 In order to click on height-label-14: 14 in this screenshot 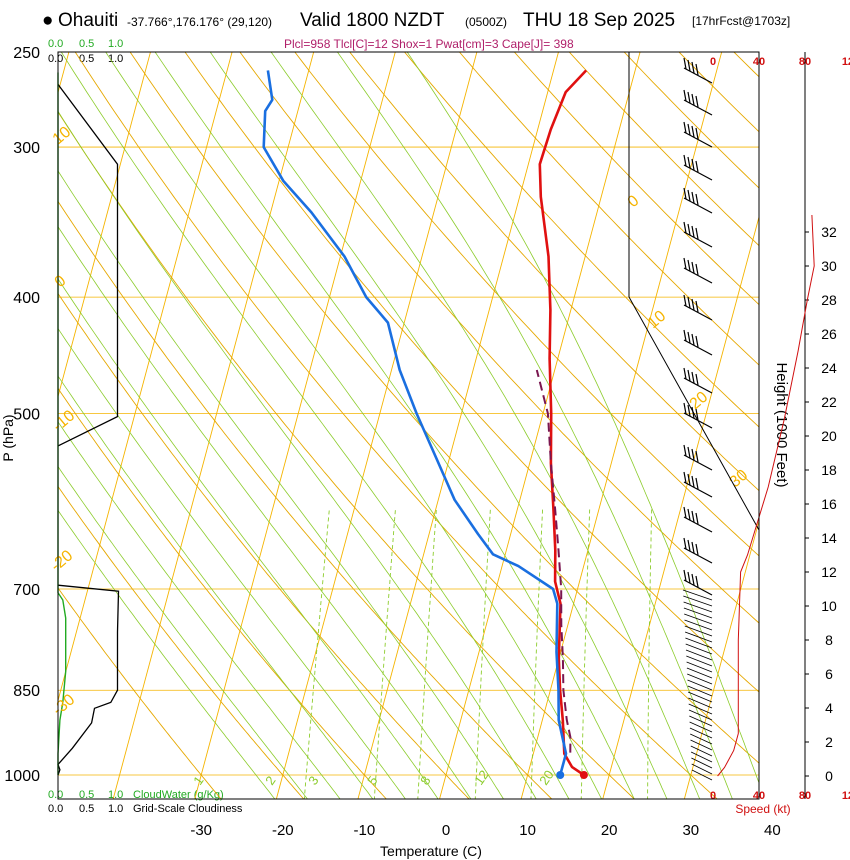, I will do `click(829, 538)`.